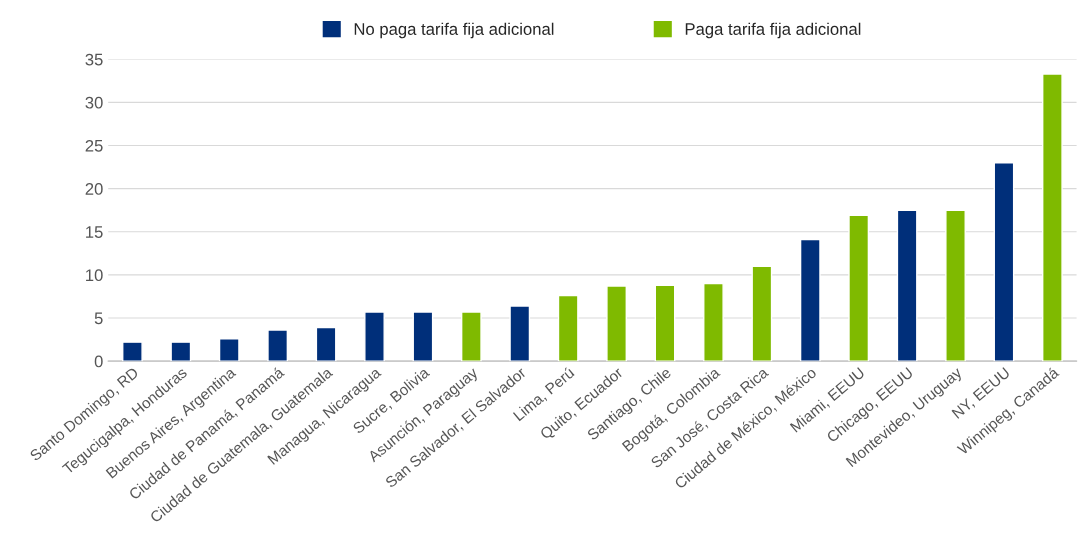 This screenshot has width=1082, height=539. I want to click on y-tick-label: 0, so click(98, 361).